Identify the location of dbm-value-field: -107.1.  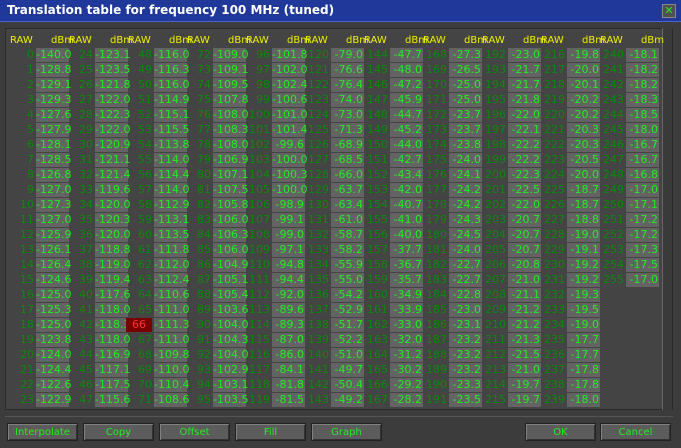
(231, 175).